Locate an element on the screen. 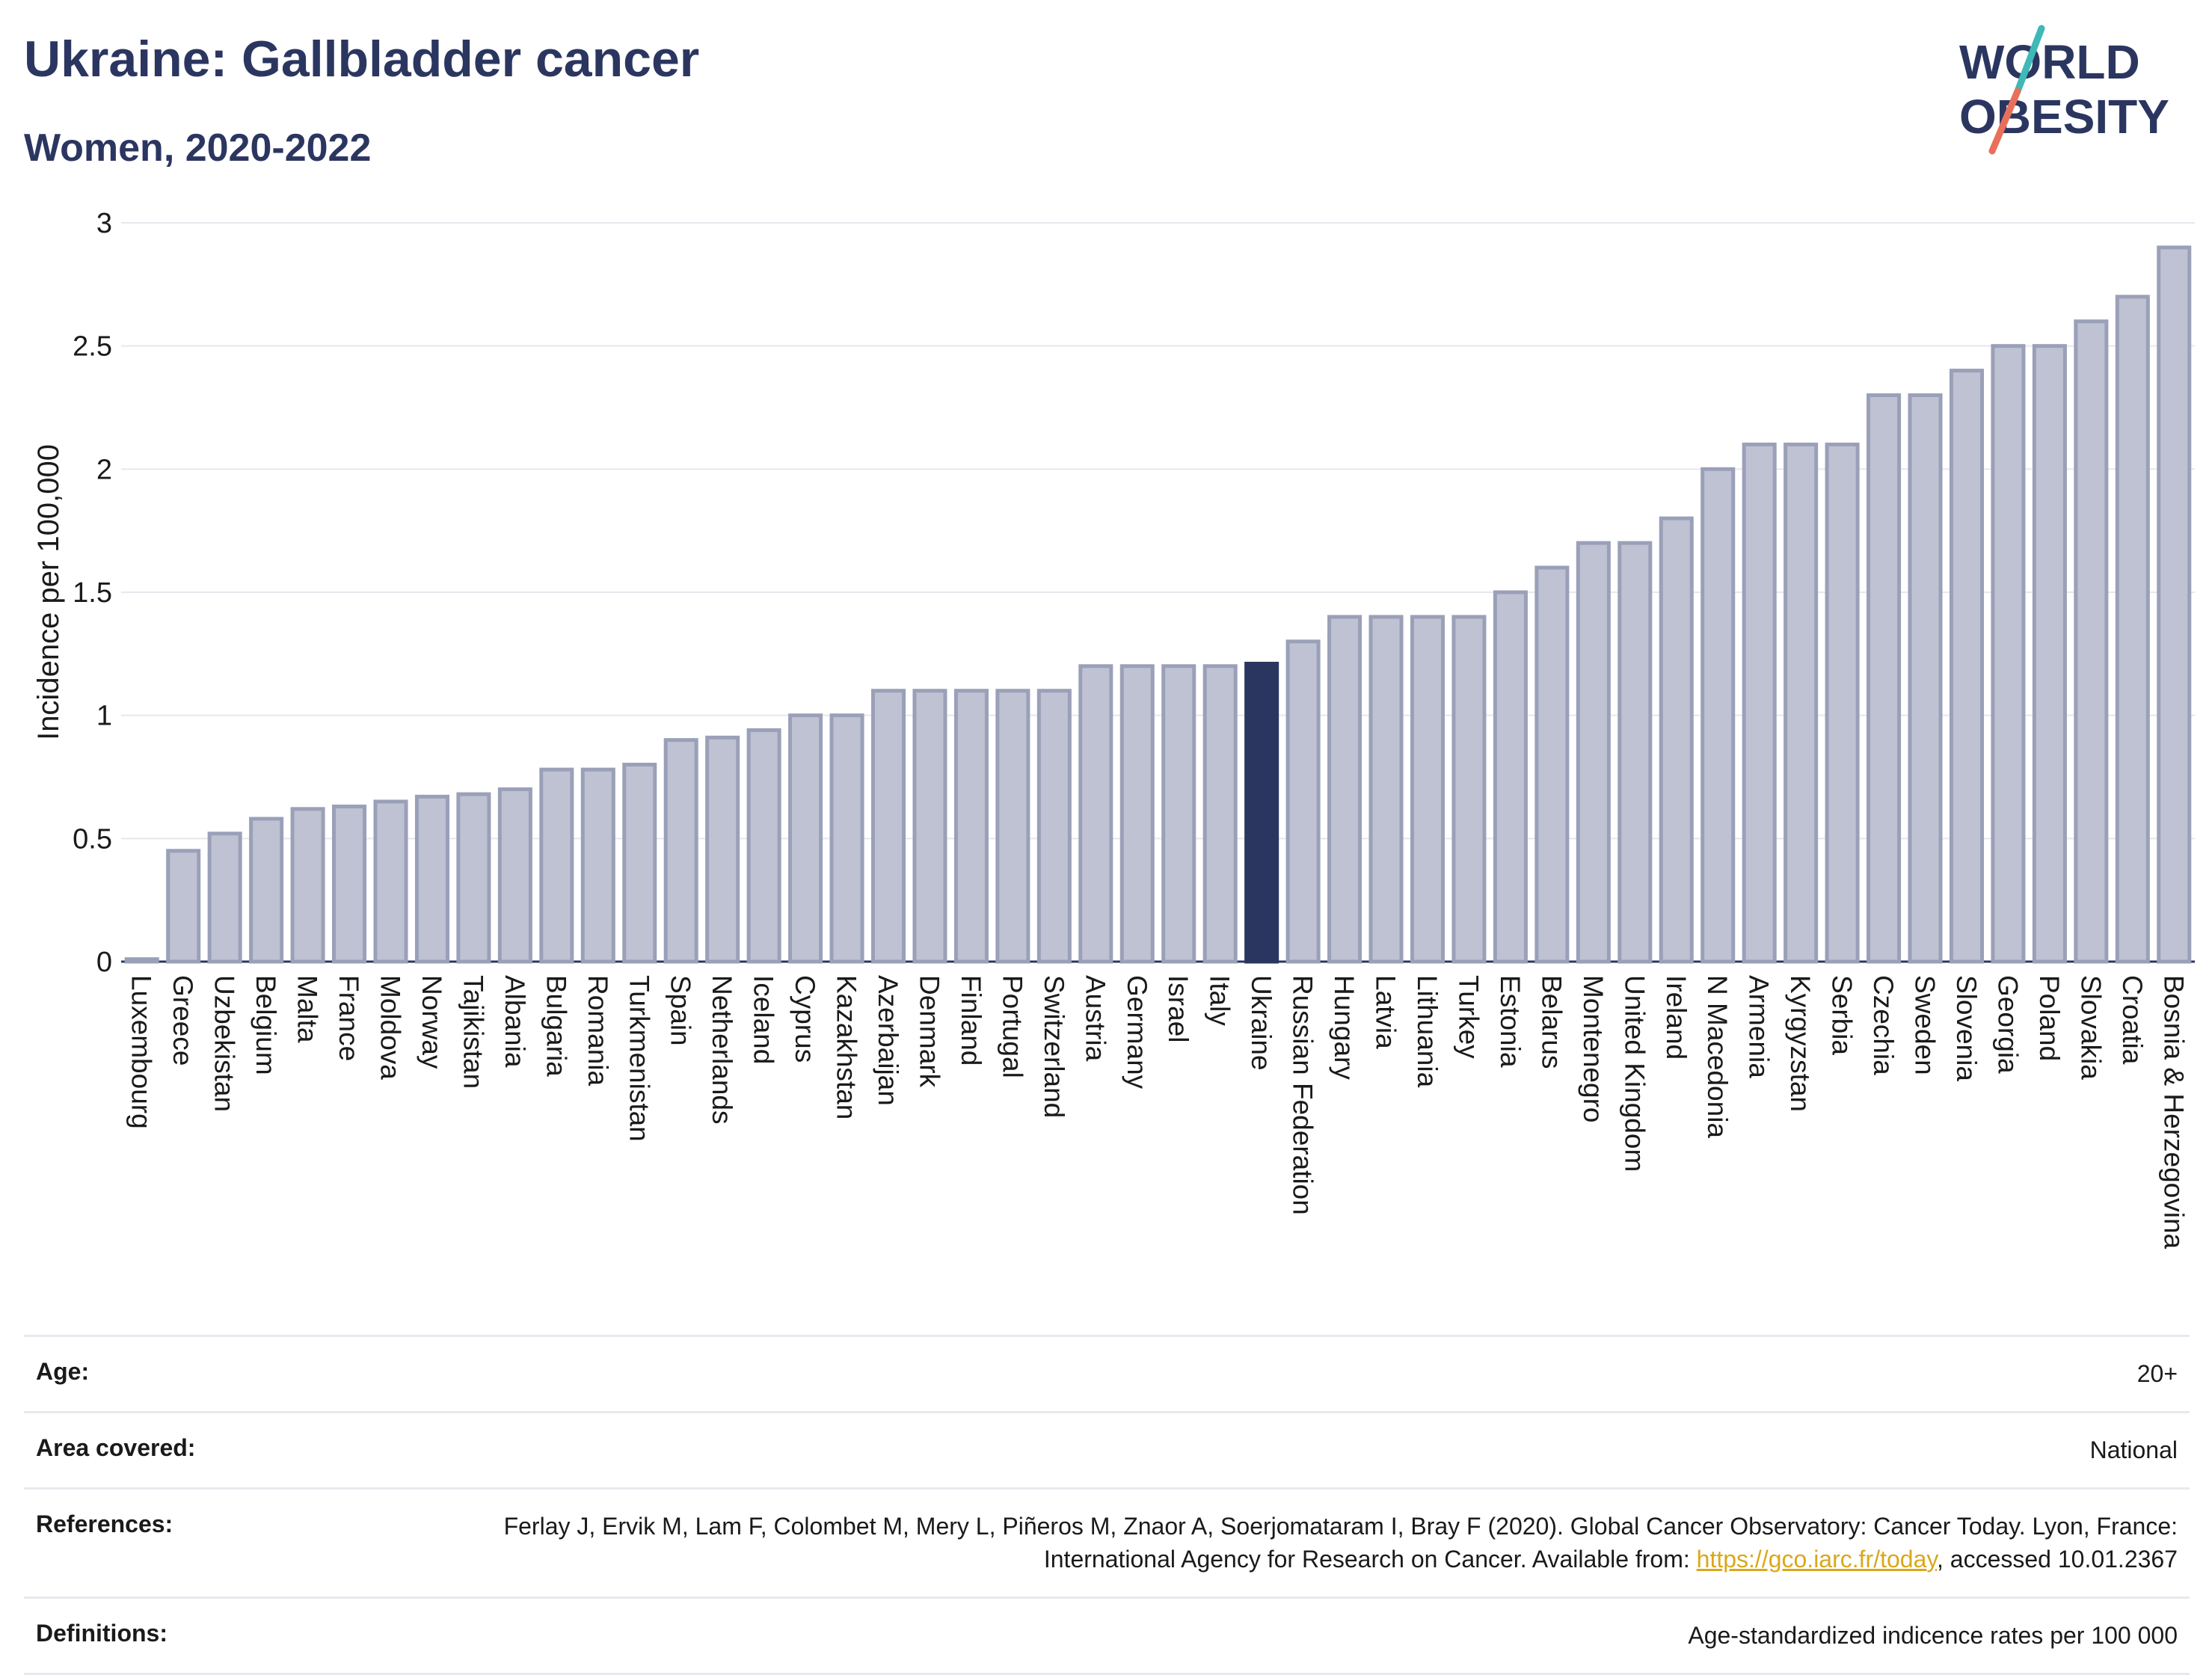 The image size is (2212, 1675). x-tick-label: Bulgaria is located at coordinates (556, 1026).